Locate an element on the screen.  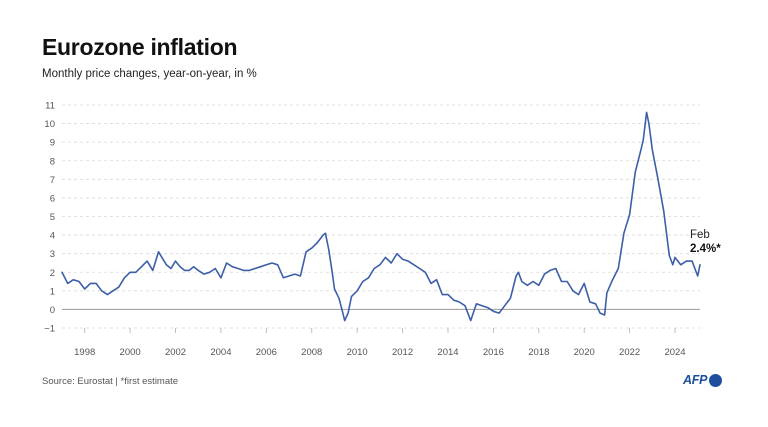
x-tick-label: 2022 is located at coordinates (629, 352).